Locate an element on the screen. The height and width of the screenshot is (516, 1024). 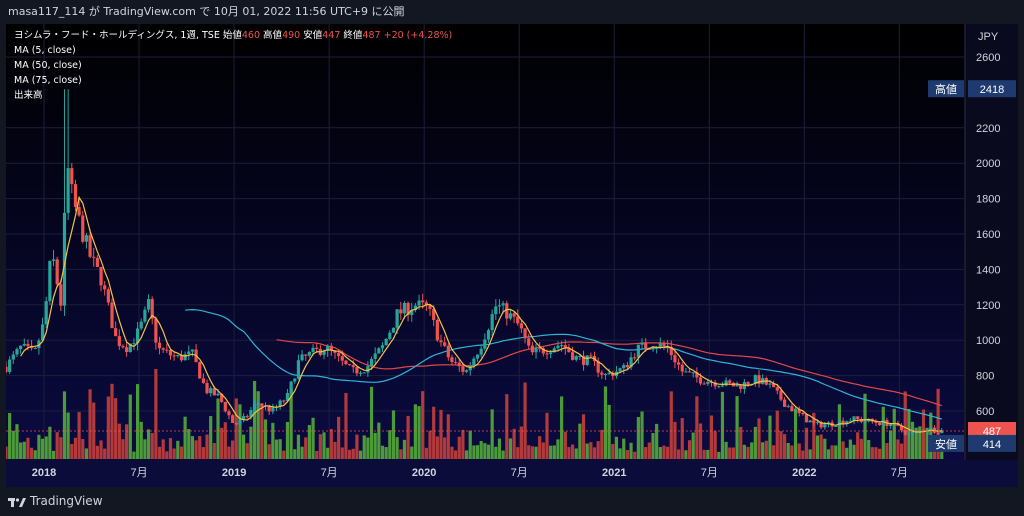
y-tick-label: 2000 is located at coordinates (988, 164).